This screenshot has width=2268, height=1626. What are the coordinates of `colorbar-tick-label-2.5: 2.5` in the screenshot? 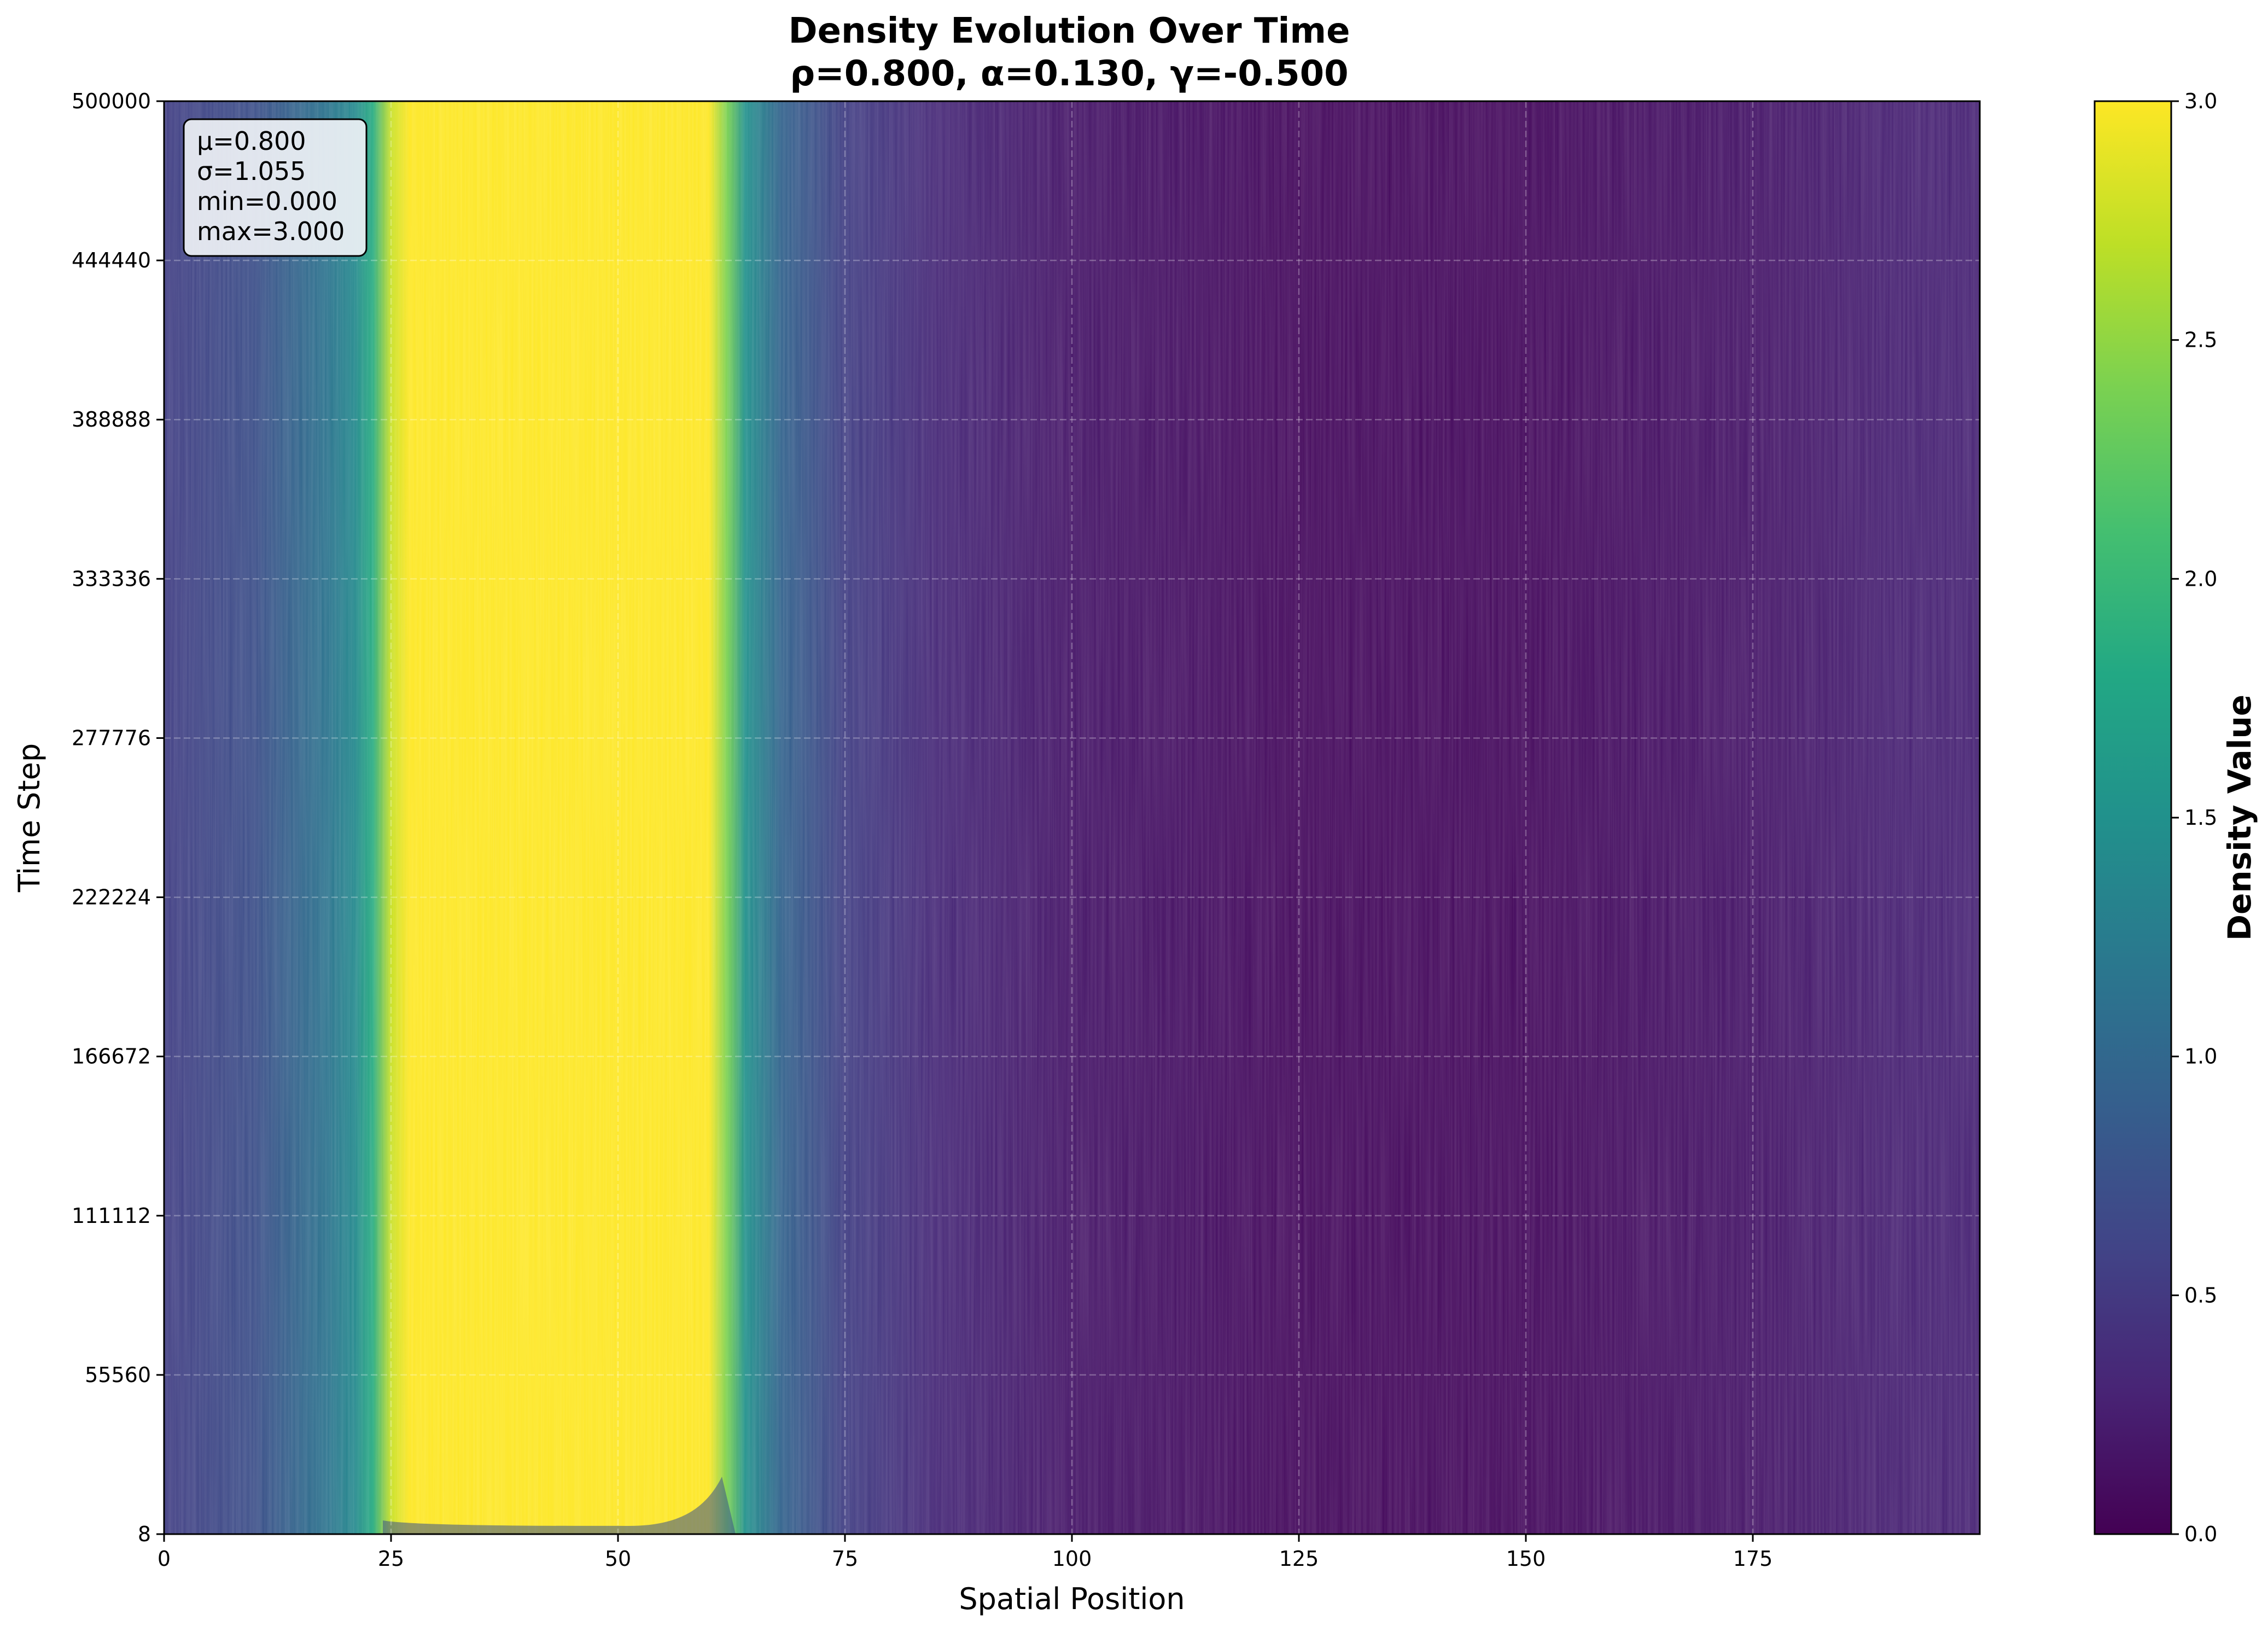 It's located at (2200, 340).